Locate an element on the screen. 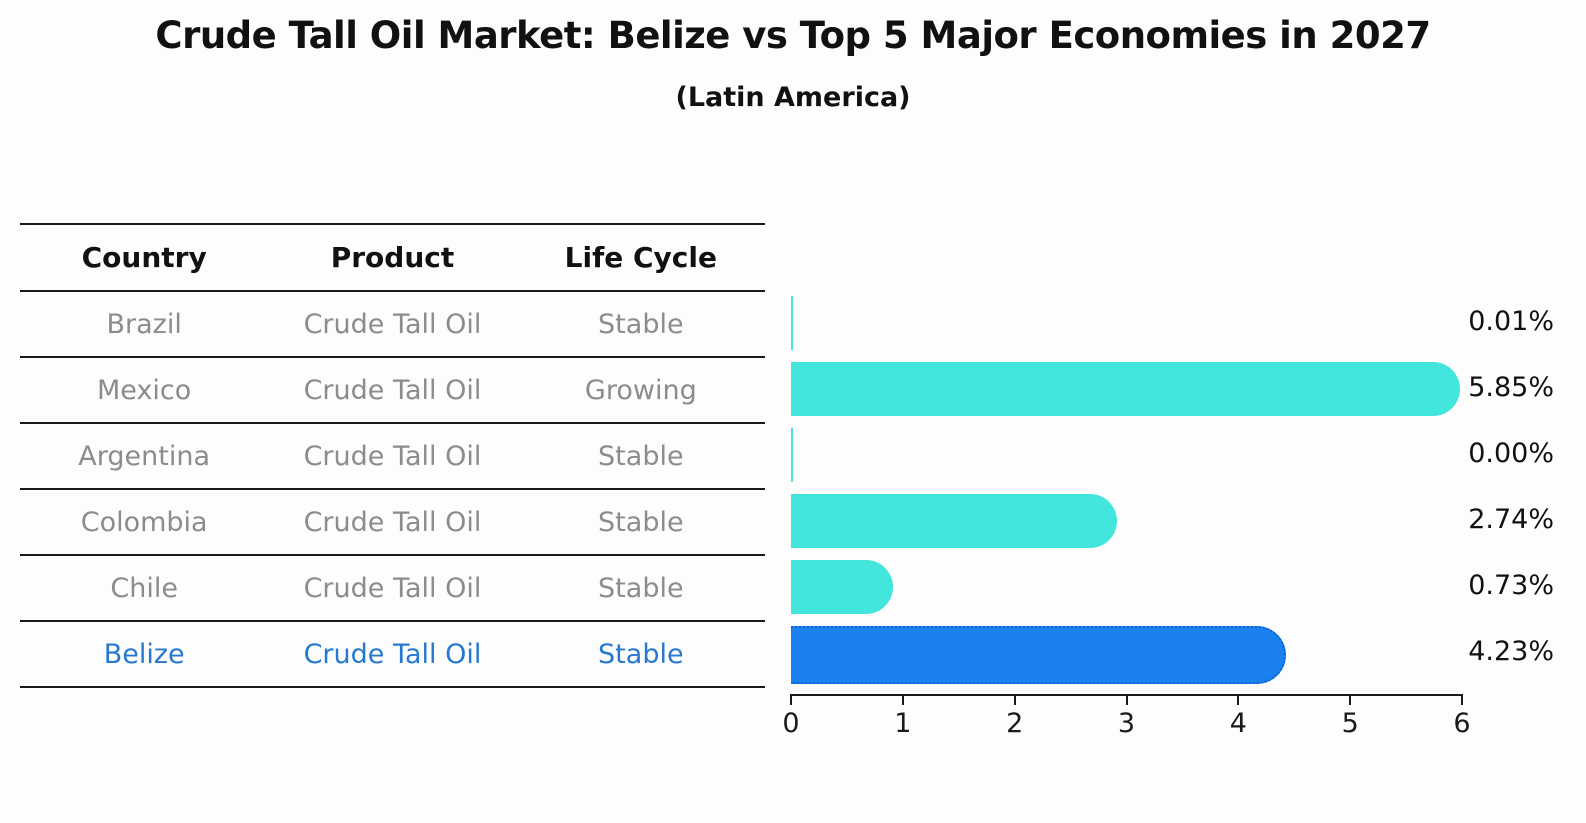 The image size is (1586, 823). bar-argentina is located at coordinates (792, 455).